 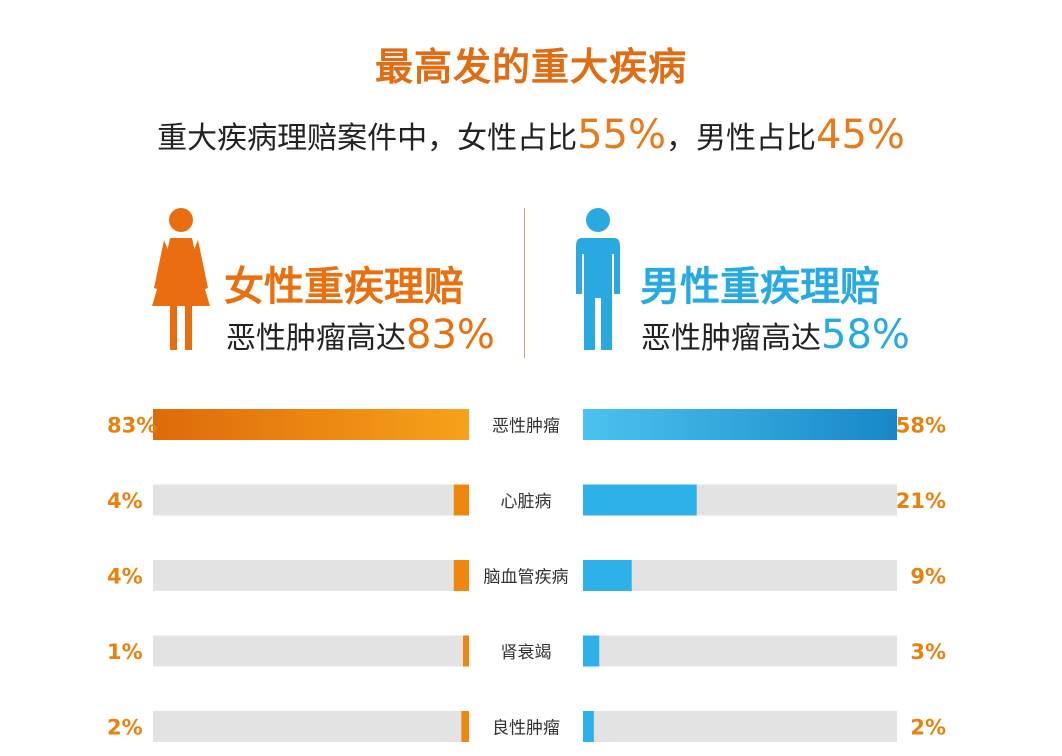 I want to click on category-label: 脑血管疾病, so click(x=526, y=578).